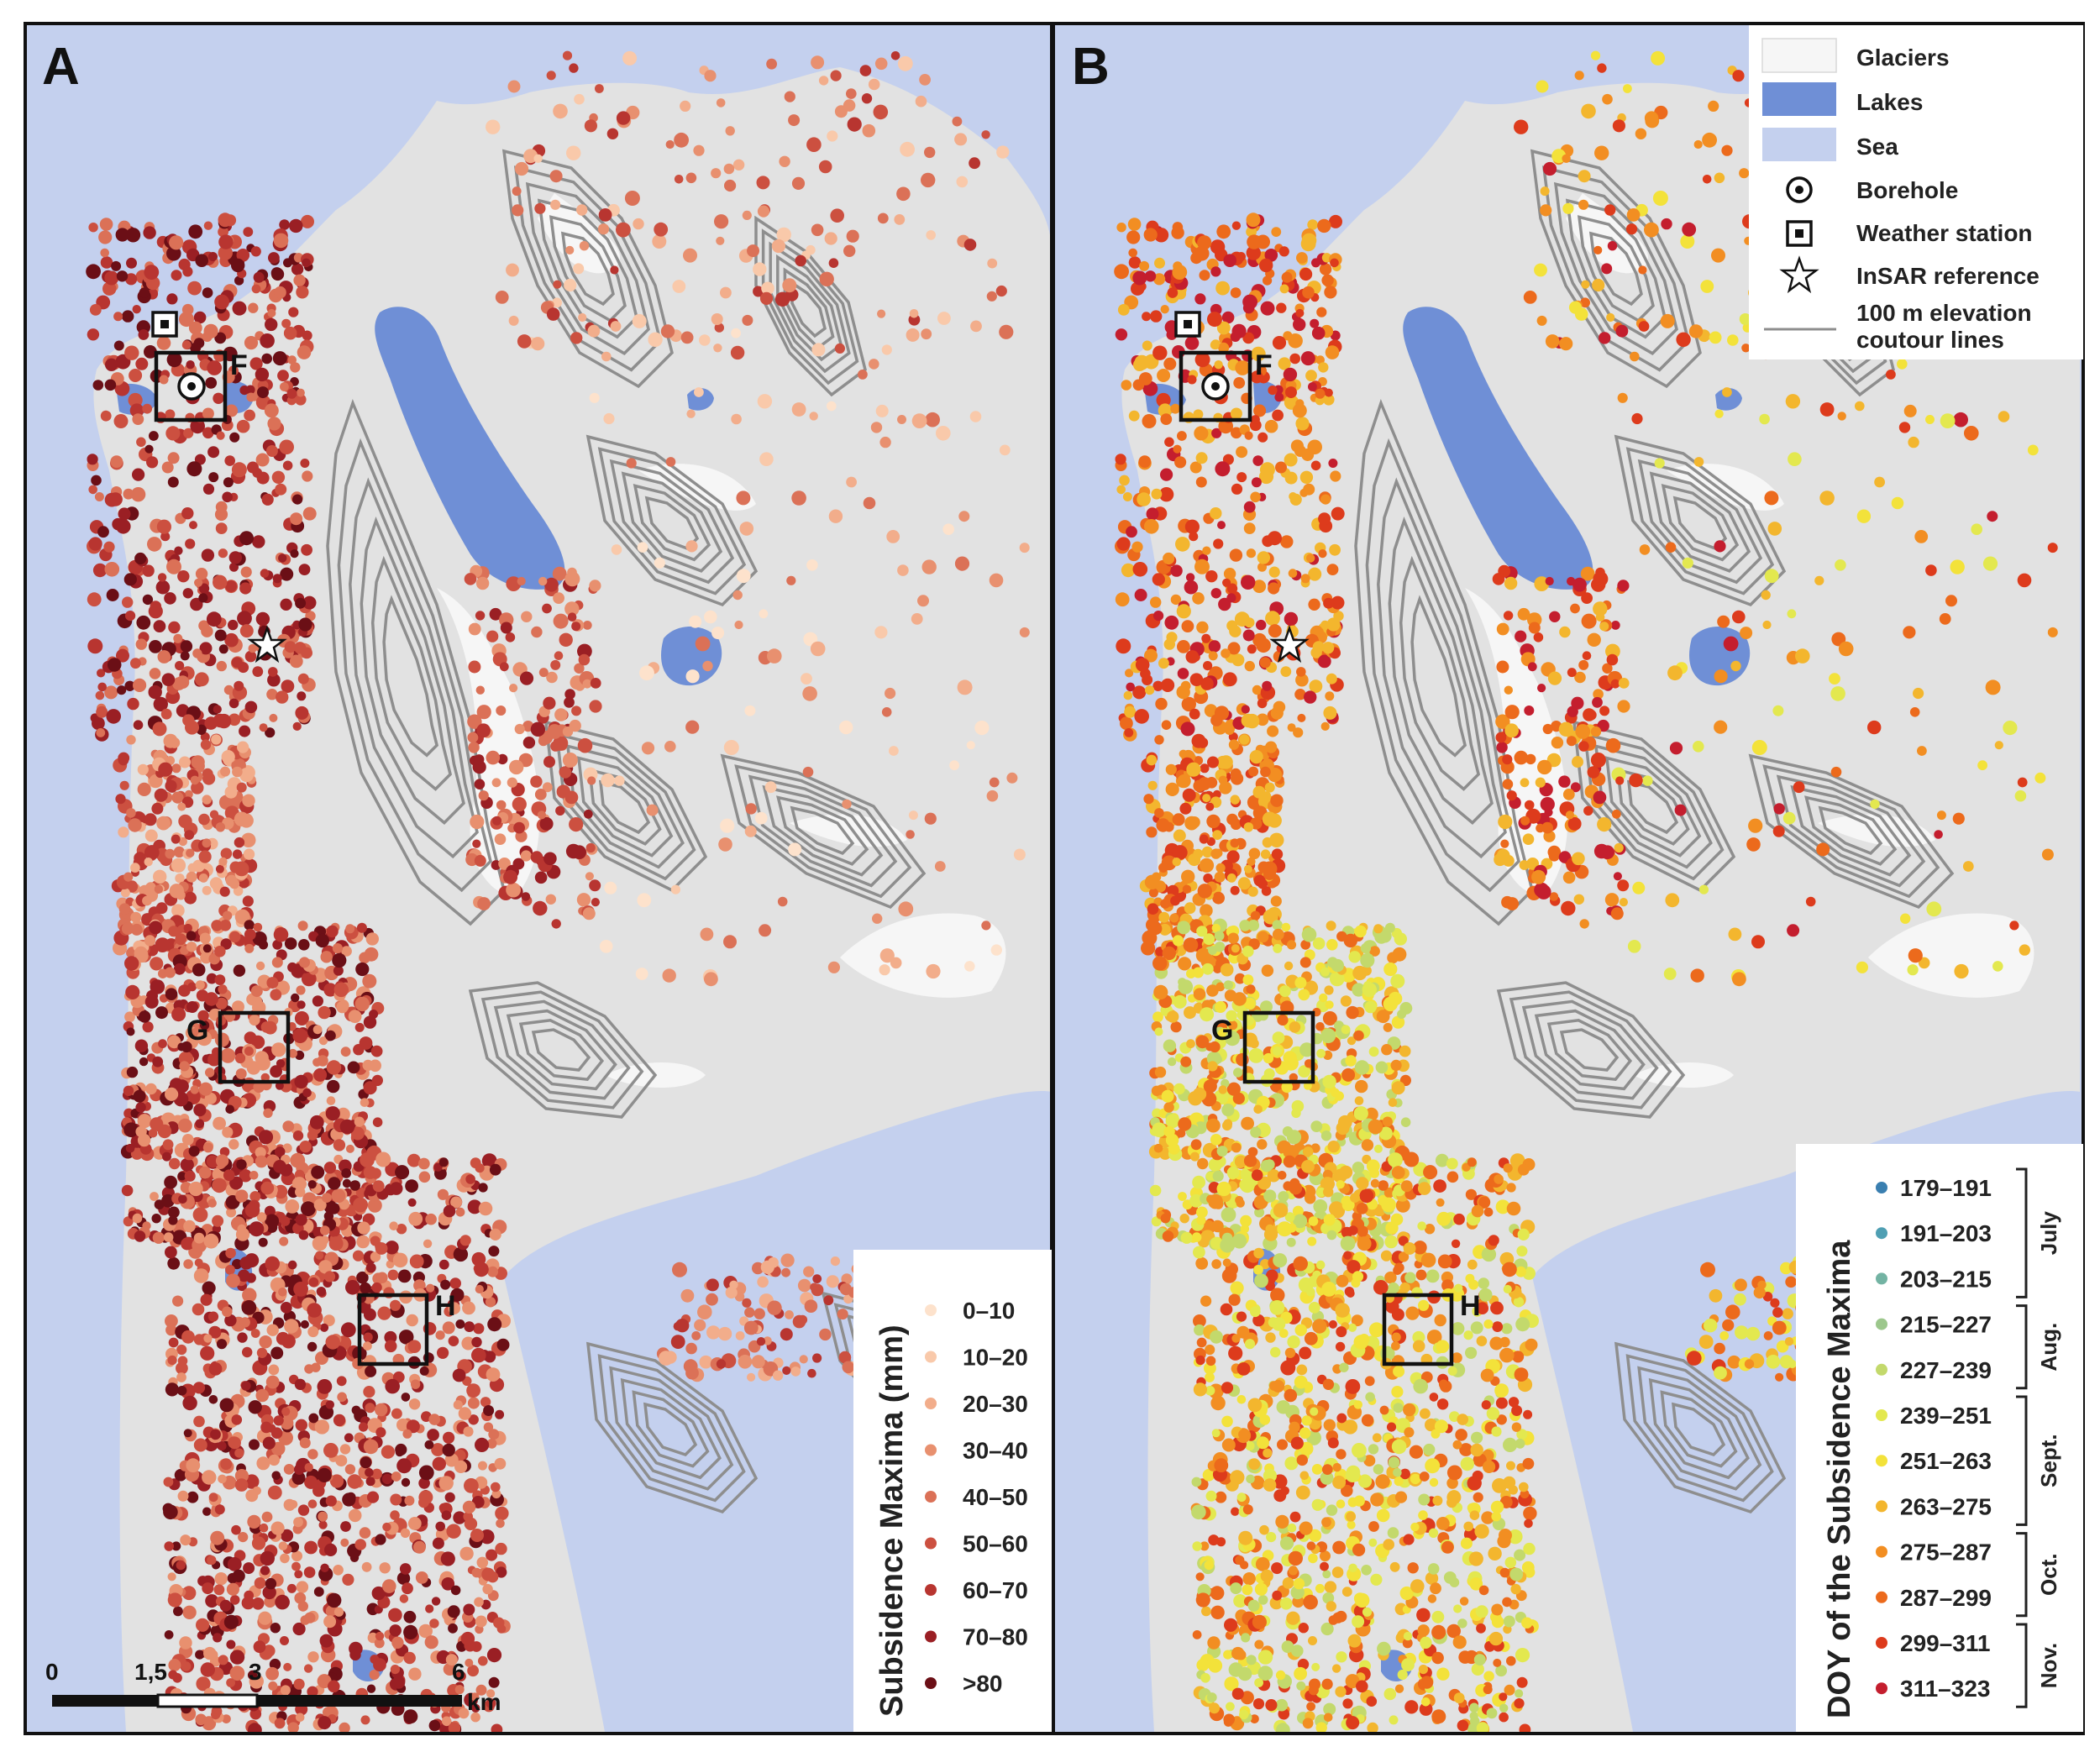 Image resolution: width=2100 pixels, height=1752 pixels. Describe the element at coordinates (697, 487) in the screenshot. I see `glacier-area` at that location.